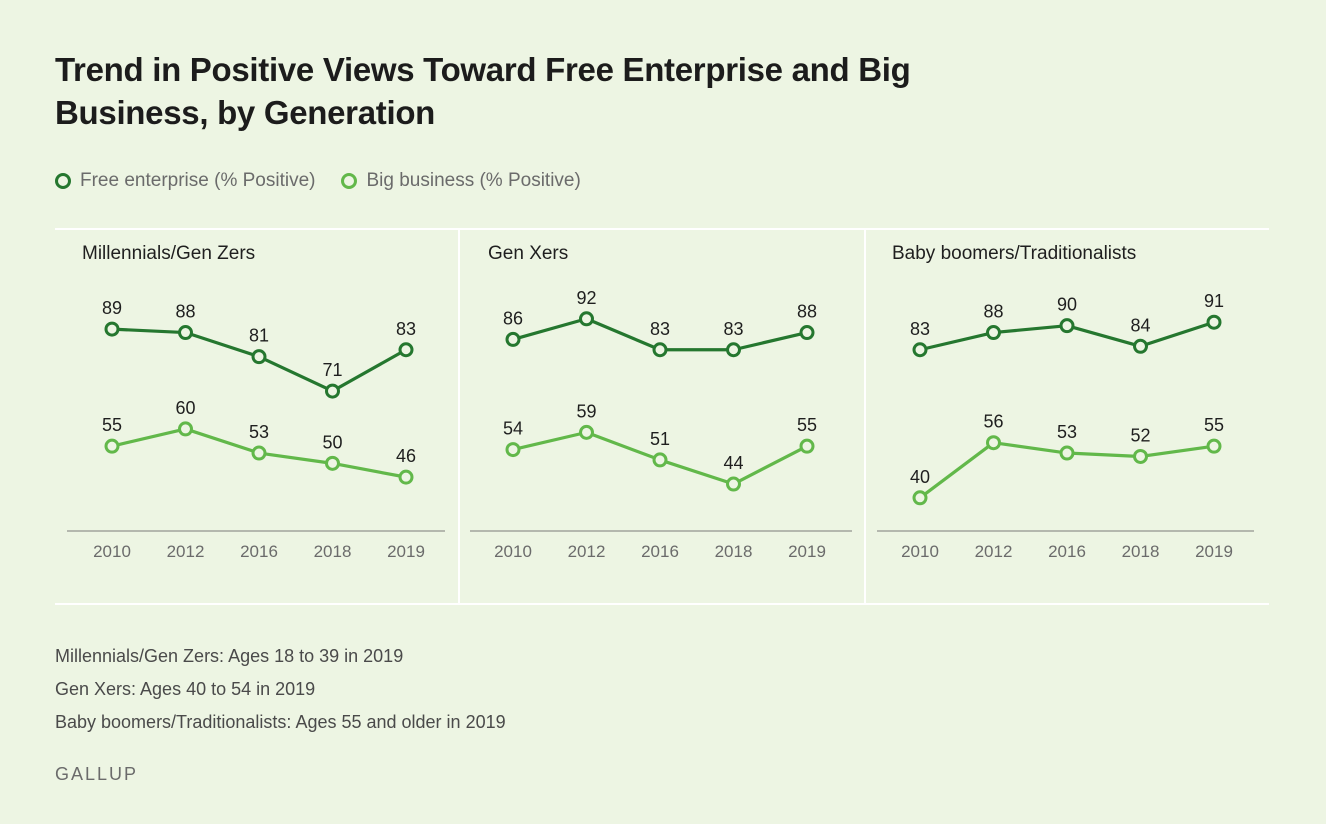 This screenshot has width=1326, height=824. I want to click on note-gen-x: Gen Xers: Ages 40 to 54 in 2019, so click(185, 689).